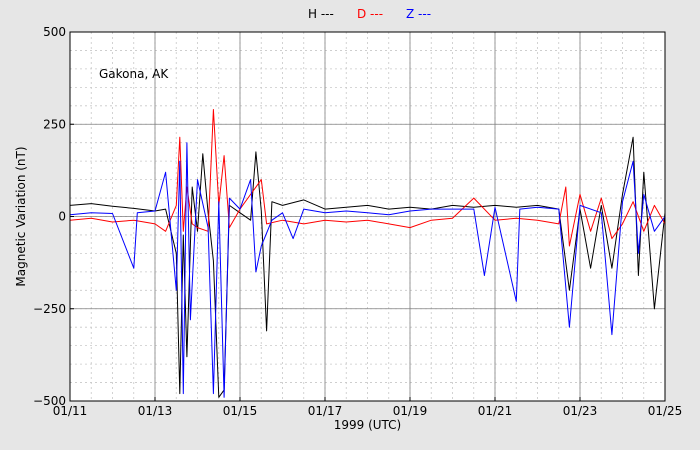  Describe the element at coordinates (54, 32) in the screenshot. I see `y-tick-label: 500` at that location.